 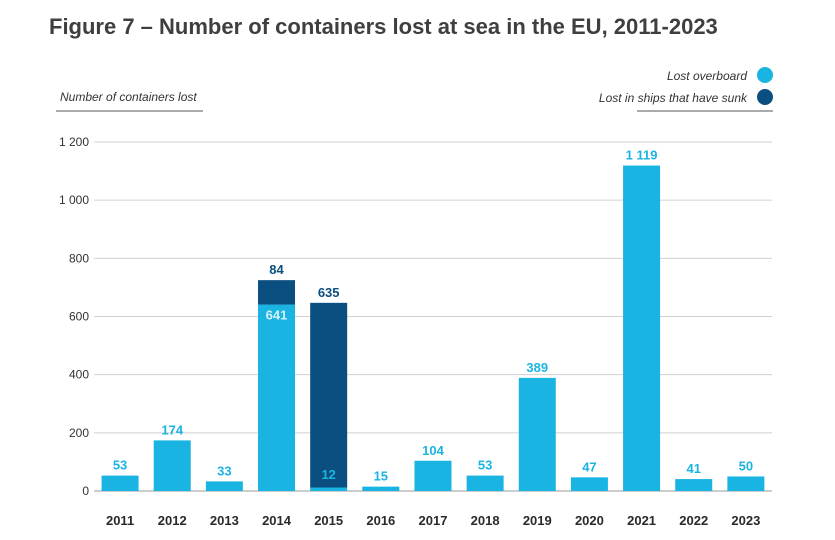 I want to click on x-tick-label: 2011, so click(x=120, y=520).